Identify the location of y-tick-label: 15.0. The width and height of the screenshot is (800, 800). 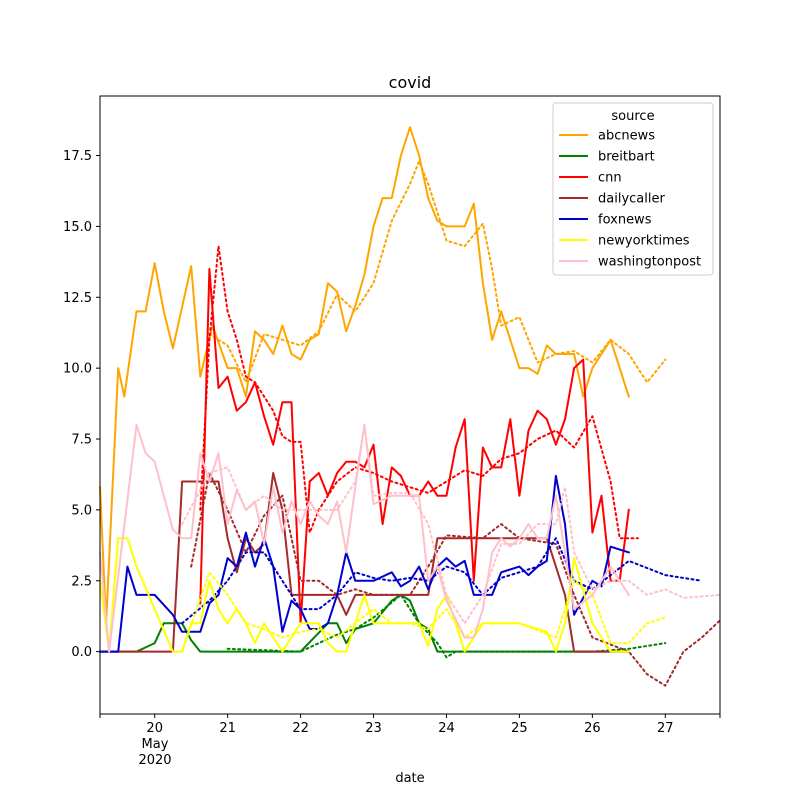
(77, 227).